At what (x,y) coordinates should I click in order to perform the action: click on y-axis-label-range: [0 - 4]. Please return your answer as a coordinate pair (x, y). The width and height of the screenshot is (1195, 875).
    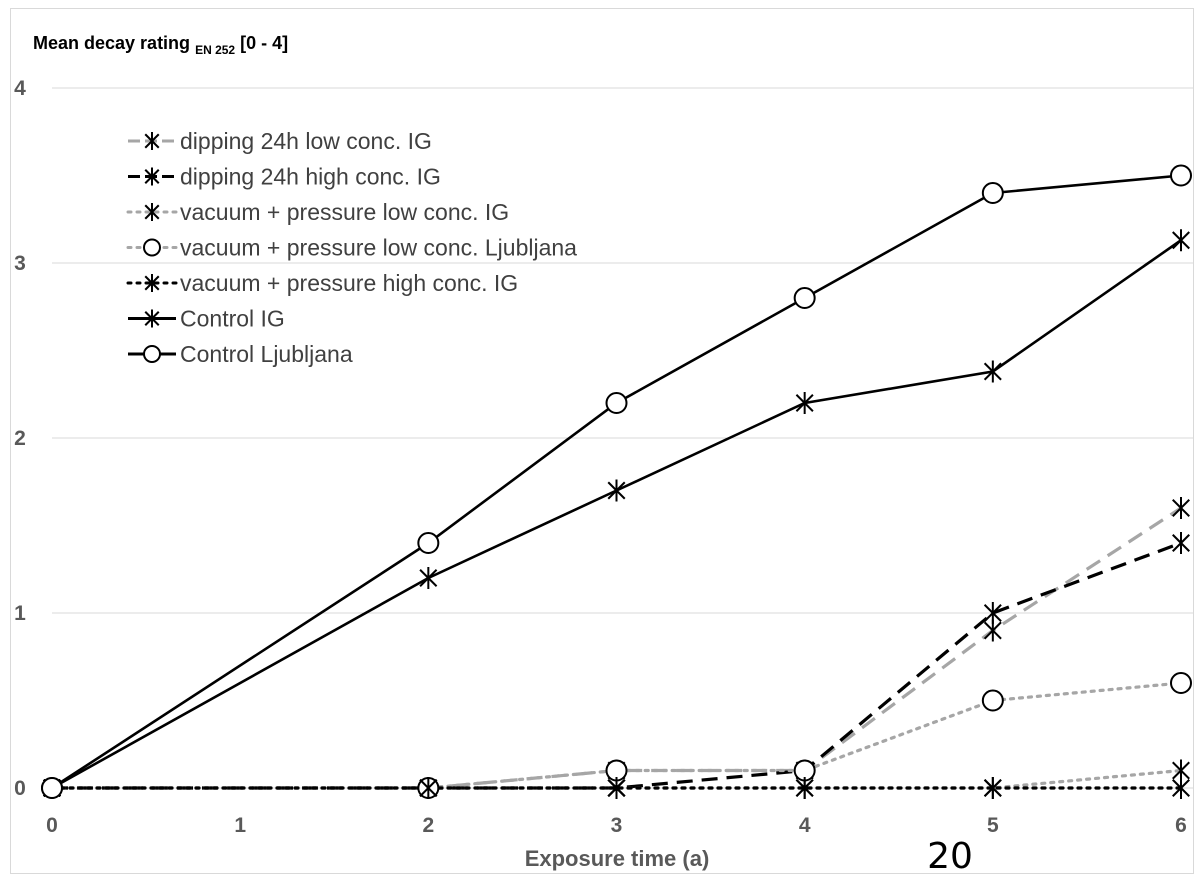
    Looking at the image, I should click on (261, 43).